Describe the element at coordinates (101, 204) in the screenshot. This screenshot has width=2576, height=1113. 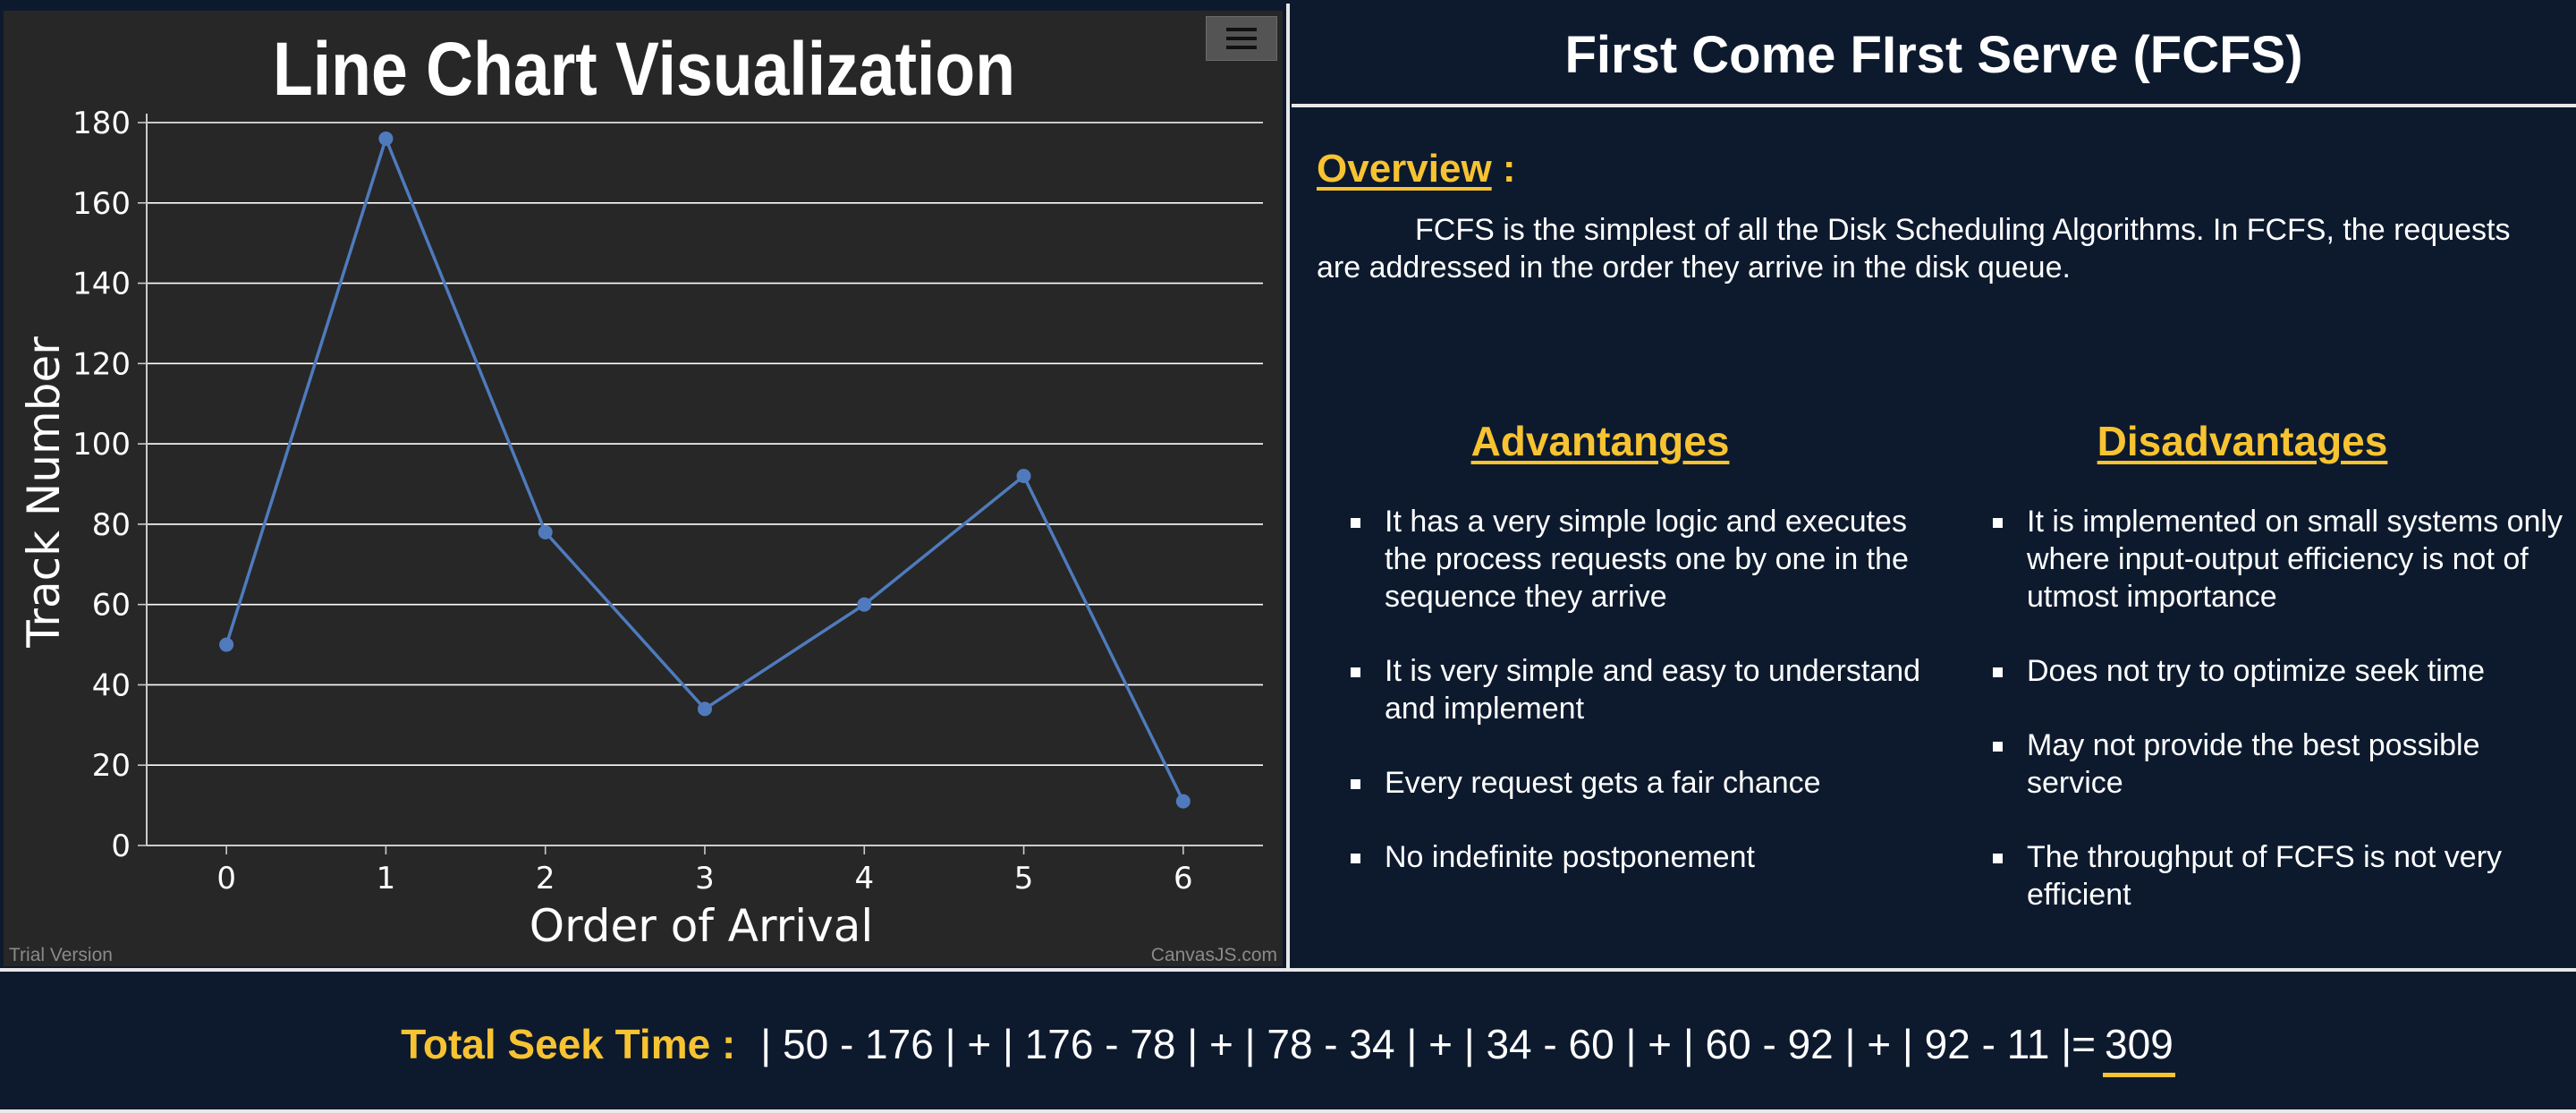
I see `y-tick-label: 160` at that location.